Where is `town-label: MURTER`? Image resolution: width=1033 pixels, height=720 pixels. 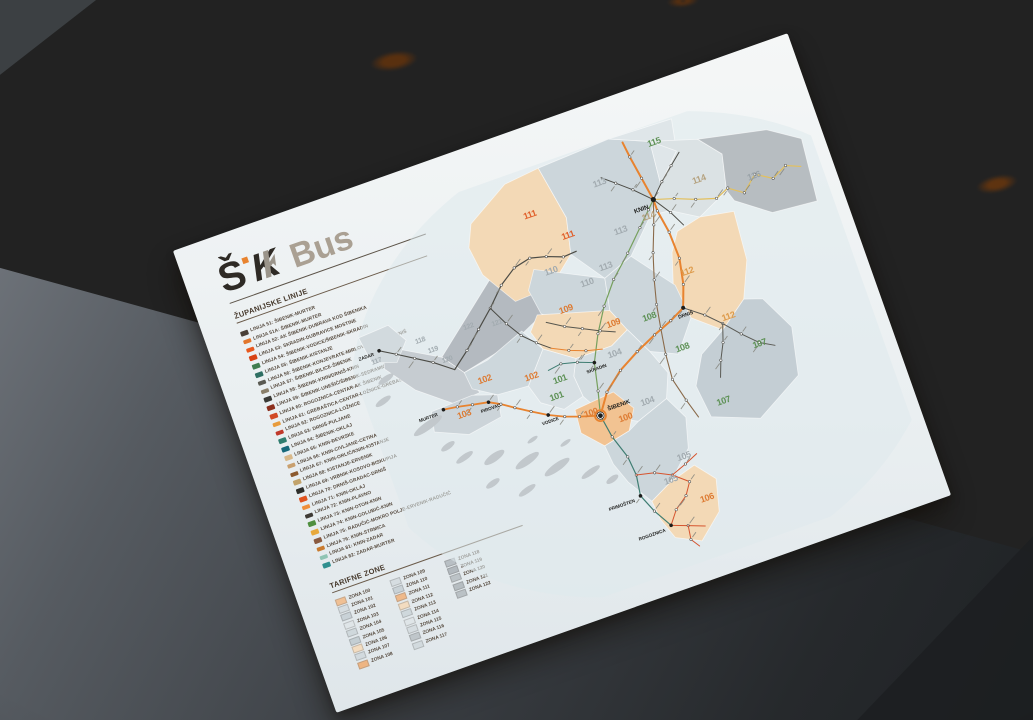 town-label: MURTER is located at coordinates (428, 418).